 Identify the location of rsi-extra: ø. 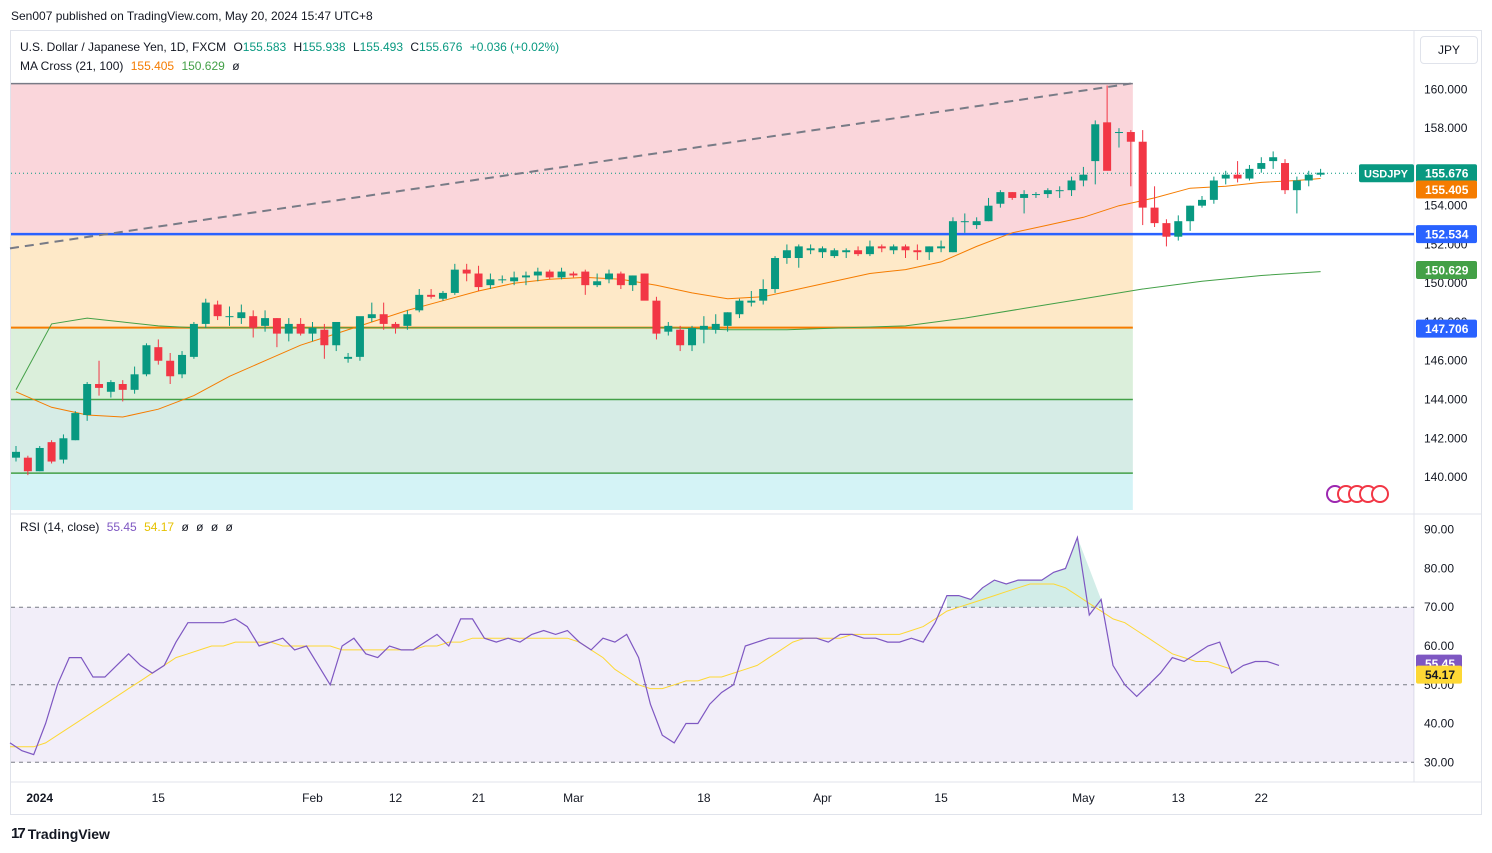
(229, 527).